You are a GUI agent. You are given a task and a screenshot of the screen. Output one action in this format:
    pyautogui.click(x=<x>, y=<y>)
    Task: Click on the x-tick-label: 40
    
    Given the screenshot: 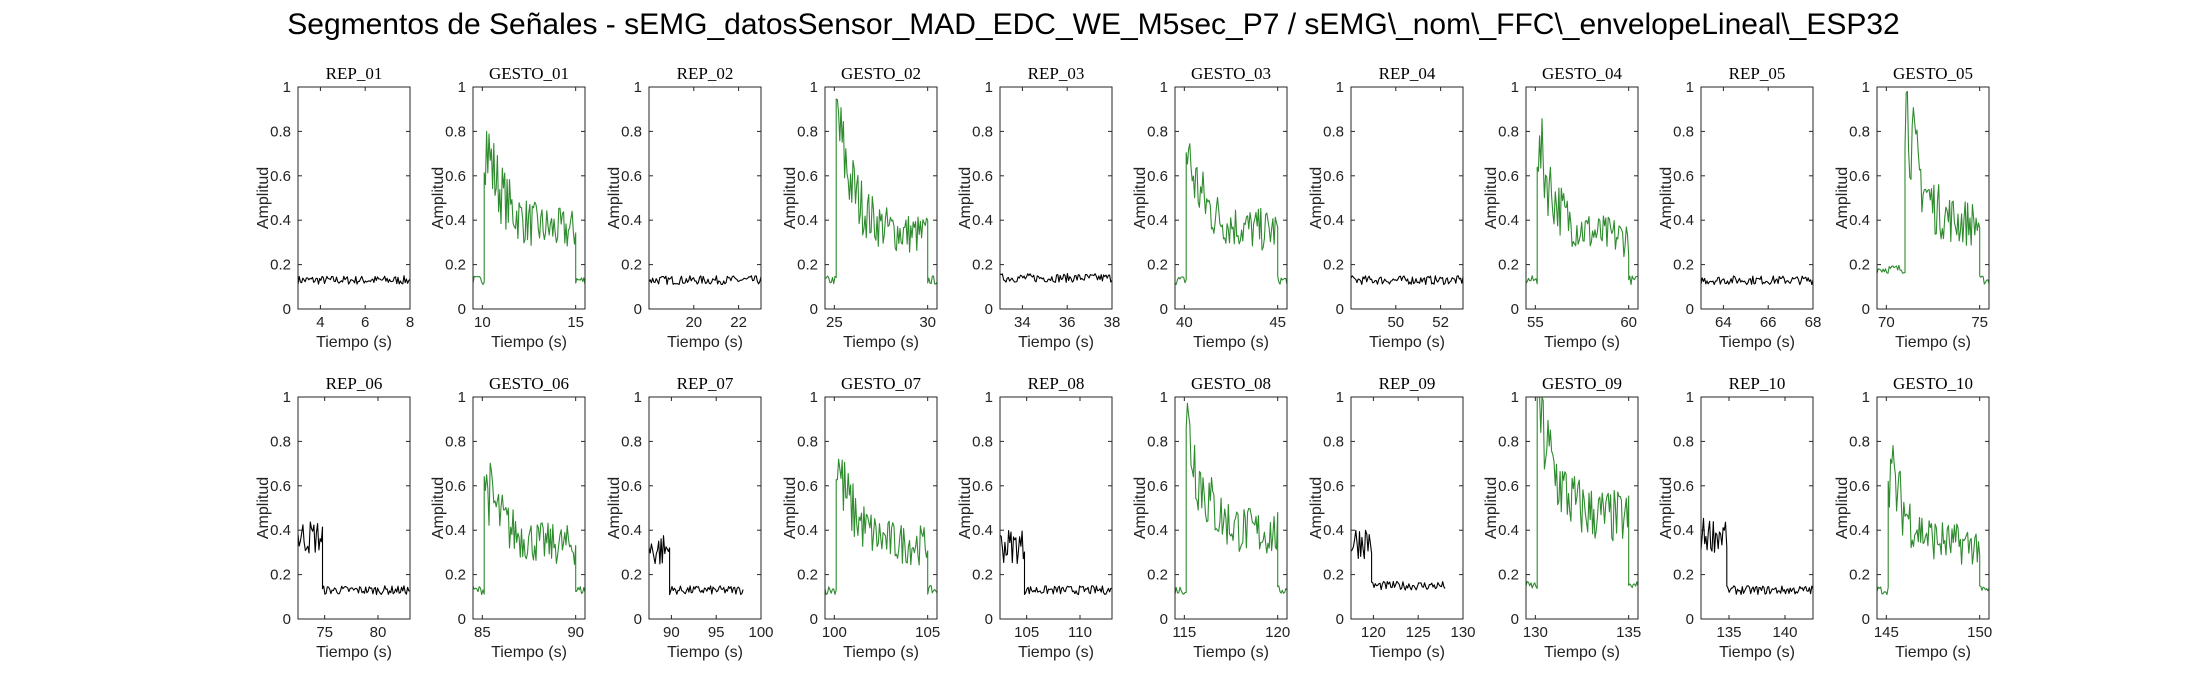 What is the action you would take?
    pyautogui.click(x=1184, y=322)
    